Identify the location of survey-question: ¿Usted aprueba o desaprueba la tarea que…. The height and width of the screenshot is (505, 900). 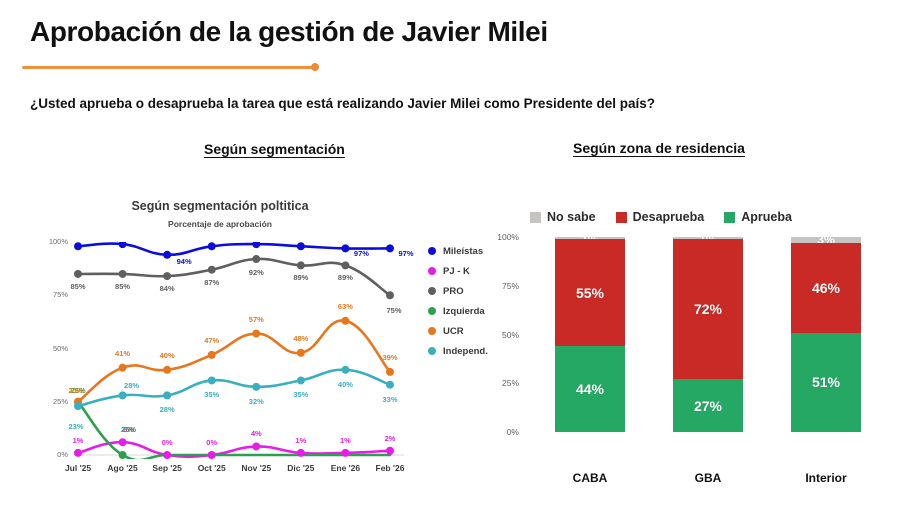
(342, 103).